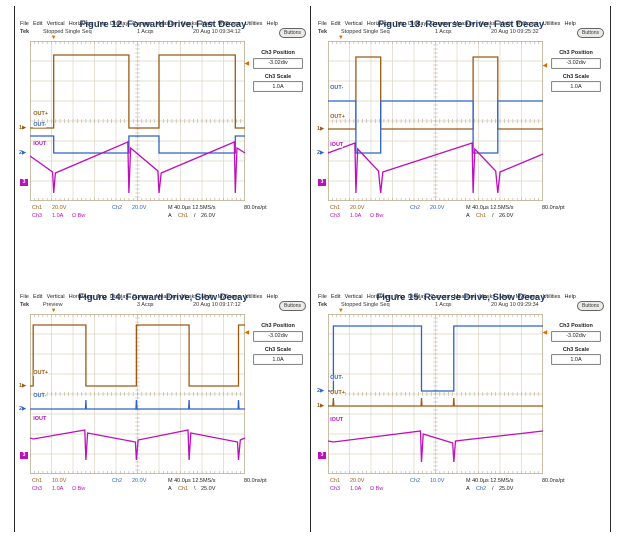 This screenshot has height=541, width=620. Describe the element at coordinates (183, 216) in the screenshot. I see `readout-trig-source: Ch1` at that location.